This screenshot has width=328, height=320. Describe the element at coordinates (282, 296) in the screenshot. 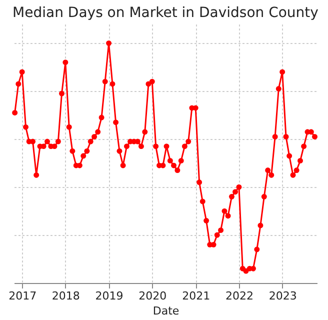

I see `x-tick-label: 2023` at that location.